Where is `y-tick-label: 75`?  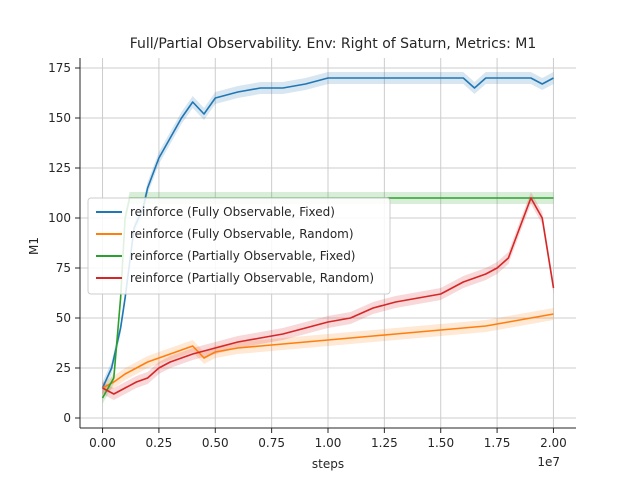 y-tick-label: 75 is located at coordinates (63, 268).